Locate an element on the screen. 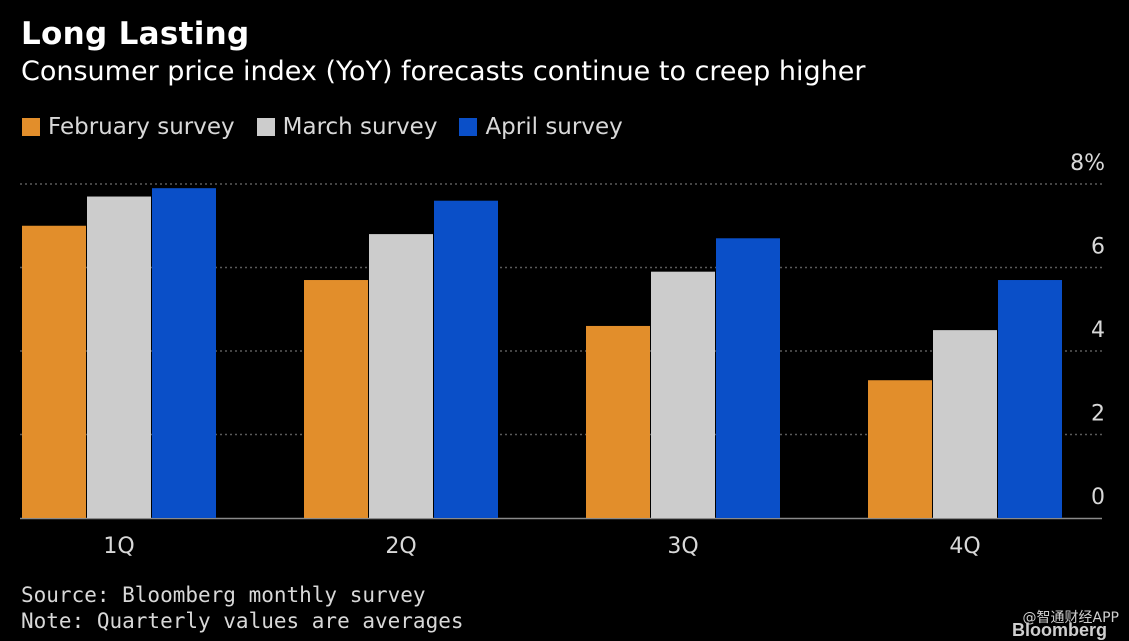 The image size is (1129, 641). bar-2Q-march is located at coordinates (401, 376).